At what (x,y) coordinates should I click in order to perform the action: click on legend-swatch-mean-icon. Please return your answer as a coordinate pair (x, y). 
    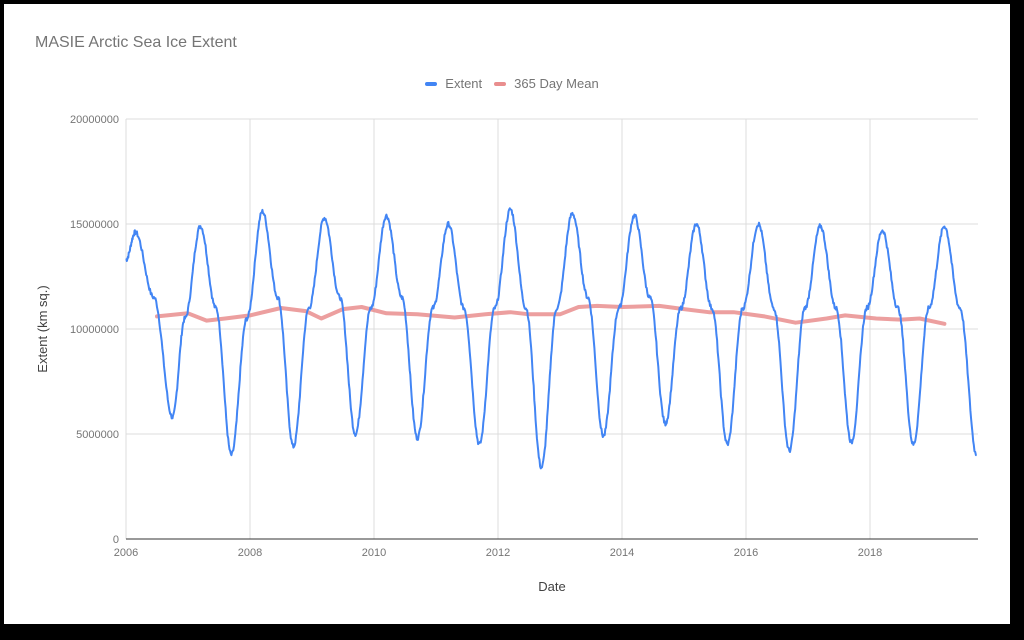
    Looking at the image, I should click on (500, 83).